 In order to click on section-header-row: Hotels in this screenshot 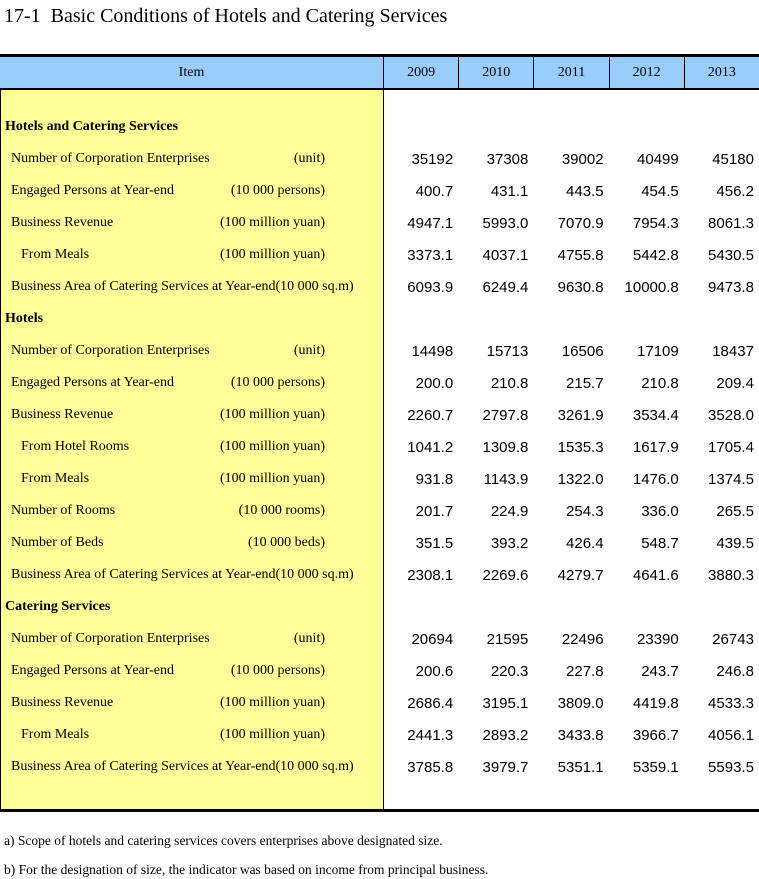, I will do `click(380, 319)`.